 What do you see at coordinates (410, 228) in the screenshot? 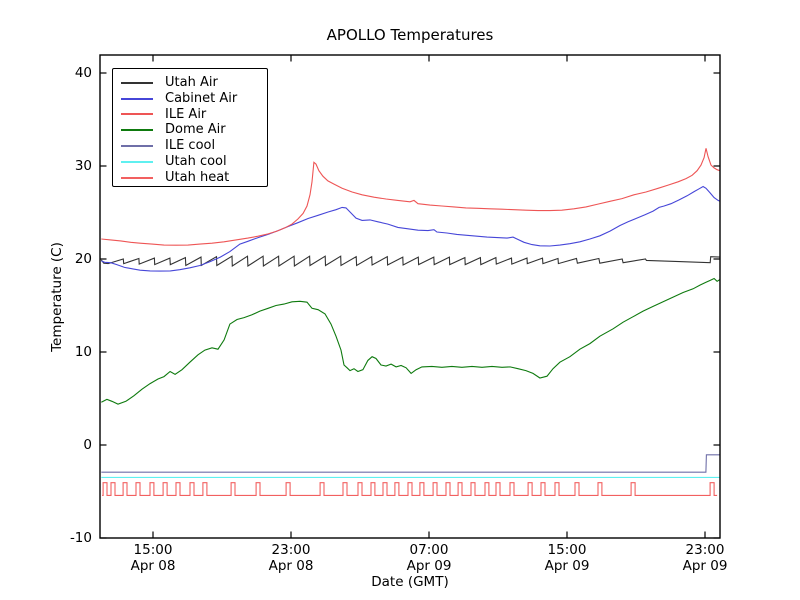
I see `series-cabinet_air-line` at bounding box center [410, 228].